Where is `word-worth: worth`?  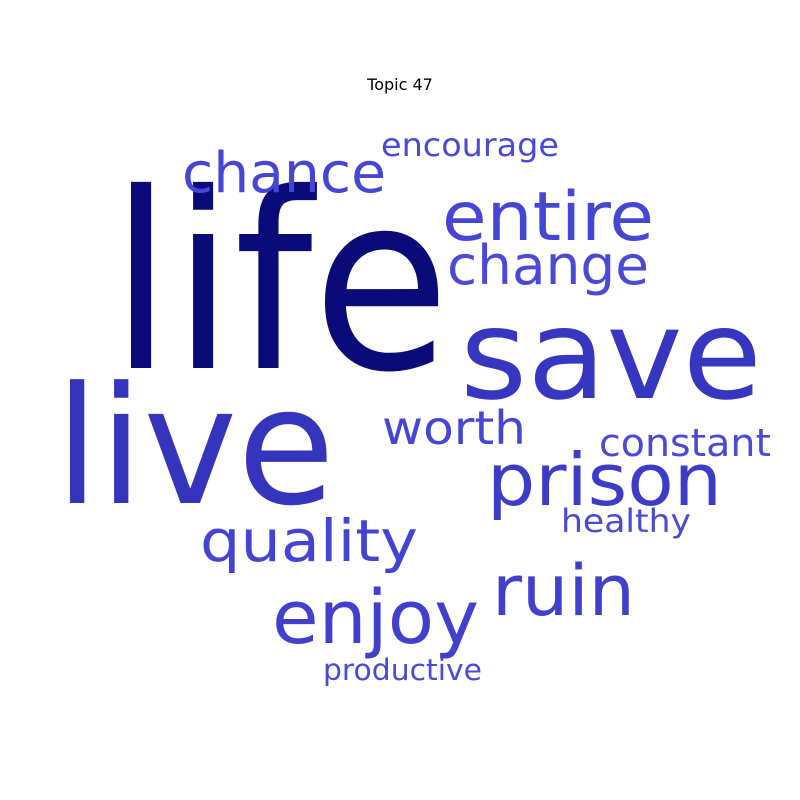 word-worth: worth is located at coordinates (454, 428).